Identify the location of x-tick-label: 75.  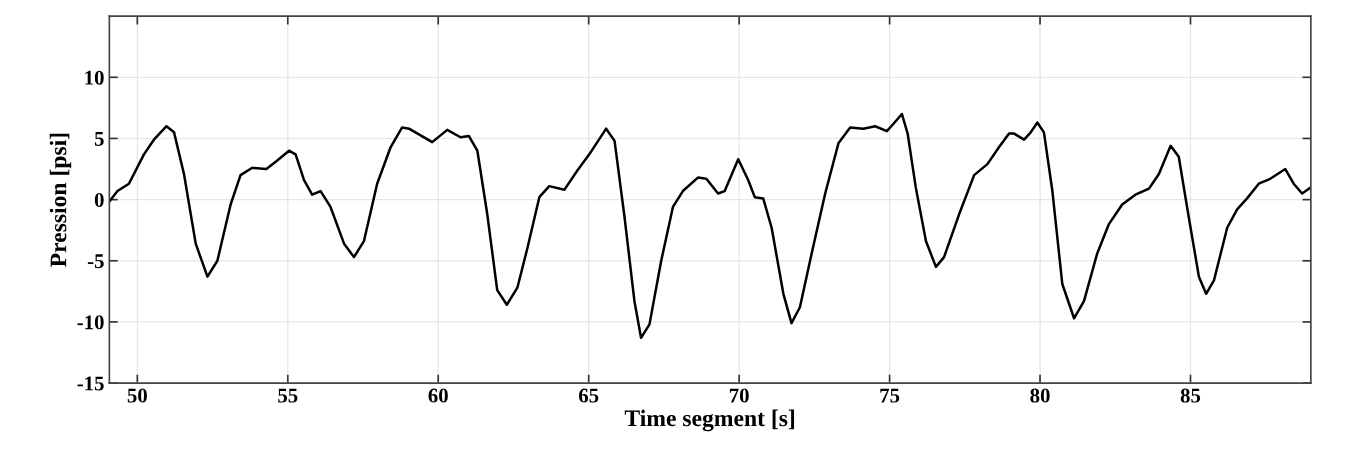
(890, 395).